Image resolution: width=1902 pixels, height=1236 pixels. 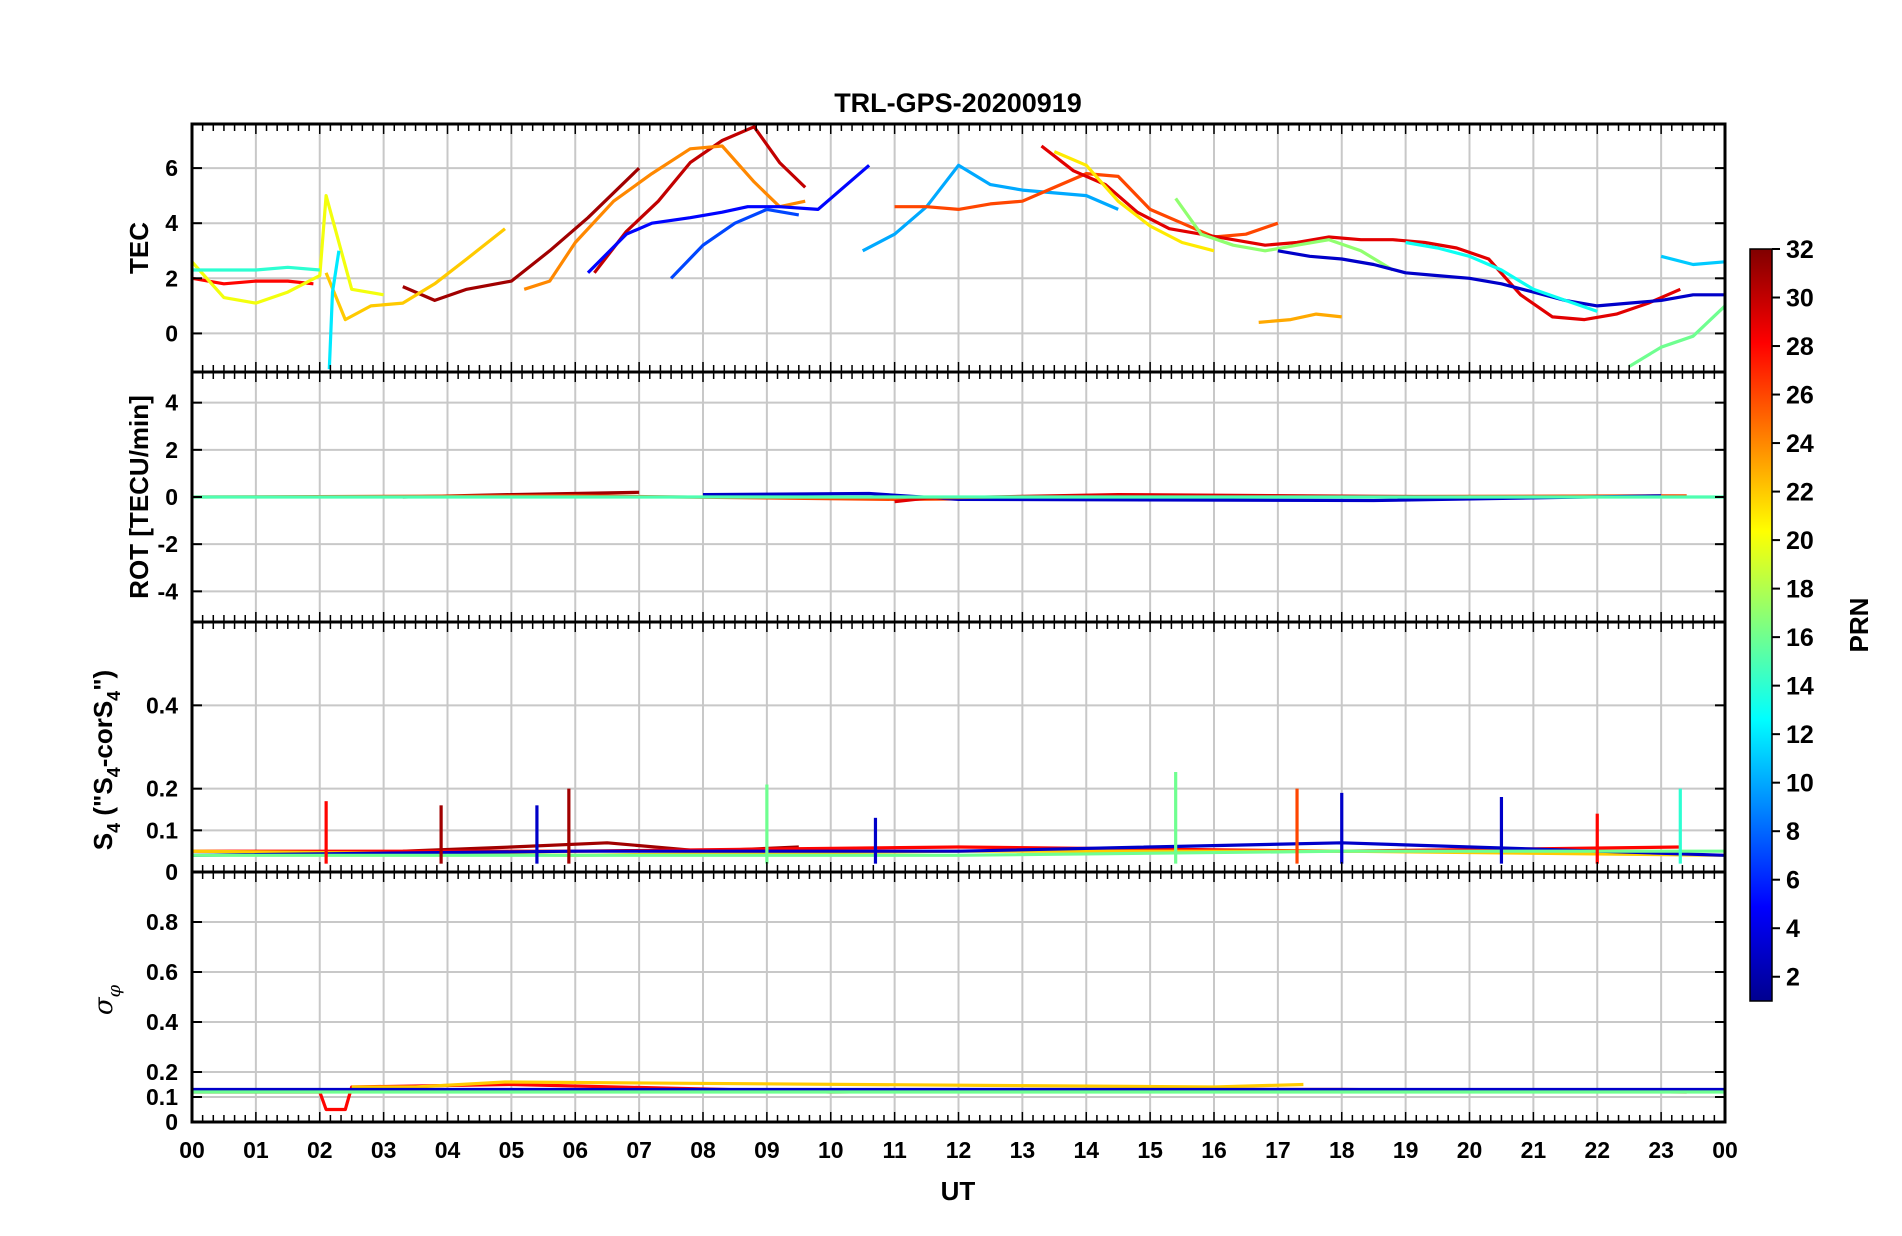 I want to click on s4-label-text: S4 ("S4-corS4"), so click(x=106, y=760).